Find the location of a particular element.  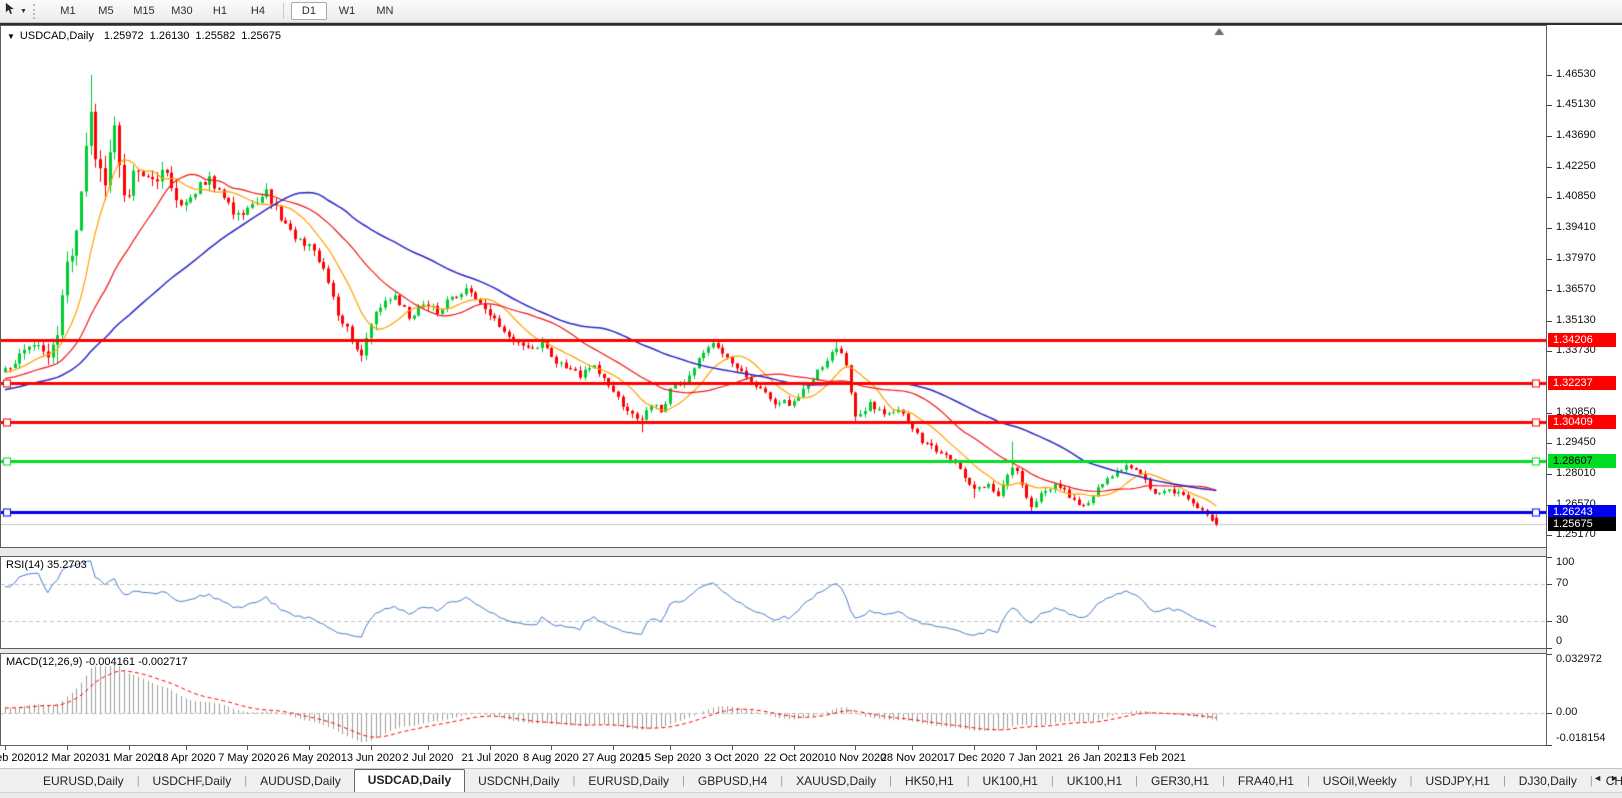

tab-item: XAUUSD,Daily is located at coordinates (836, 781).